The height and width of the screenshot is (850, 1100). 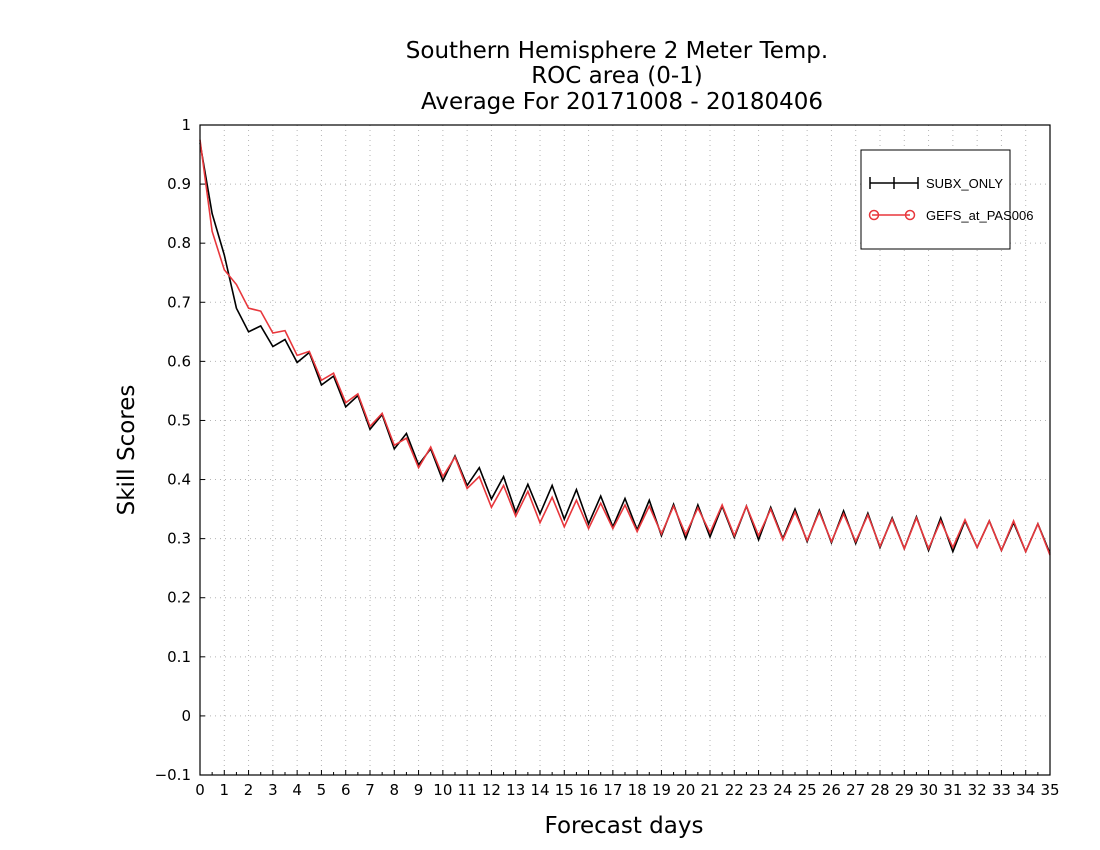 I want to click on x-tick-label: 33, so click(x=1001, y=790).